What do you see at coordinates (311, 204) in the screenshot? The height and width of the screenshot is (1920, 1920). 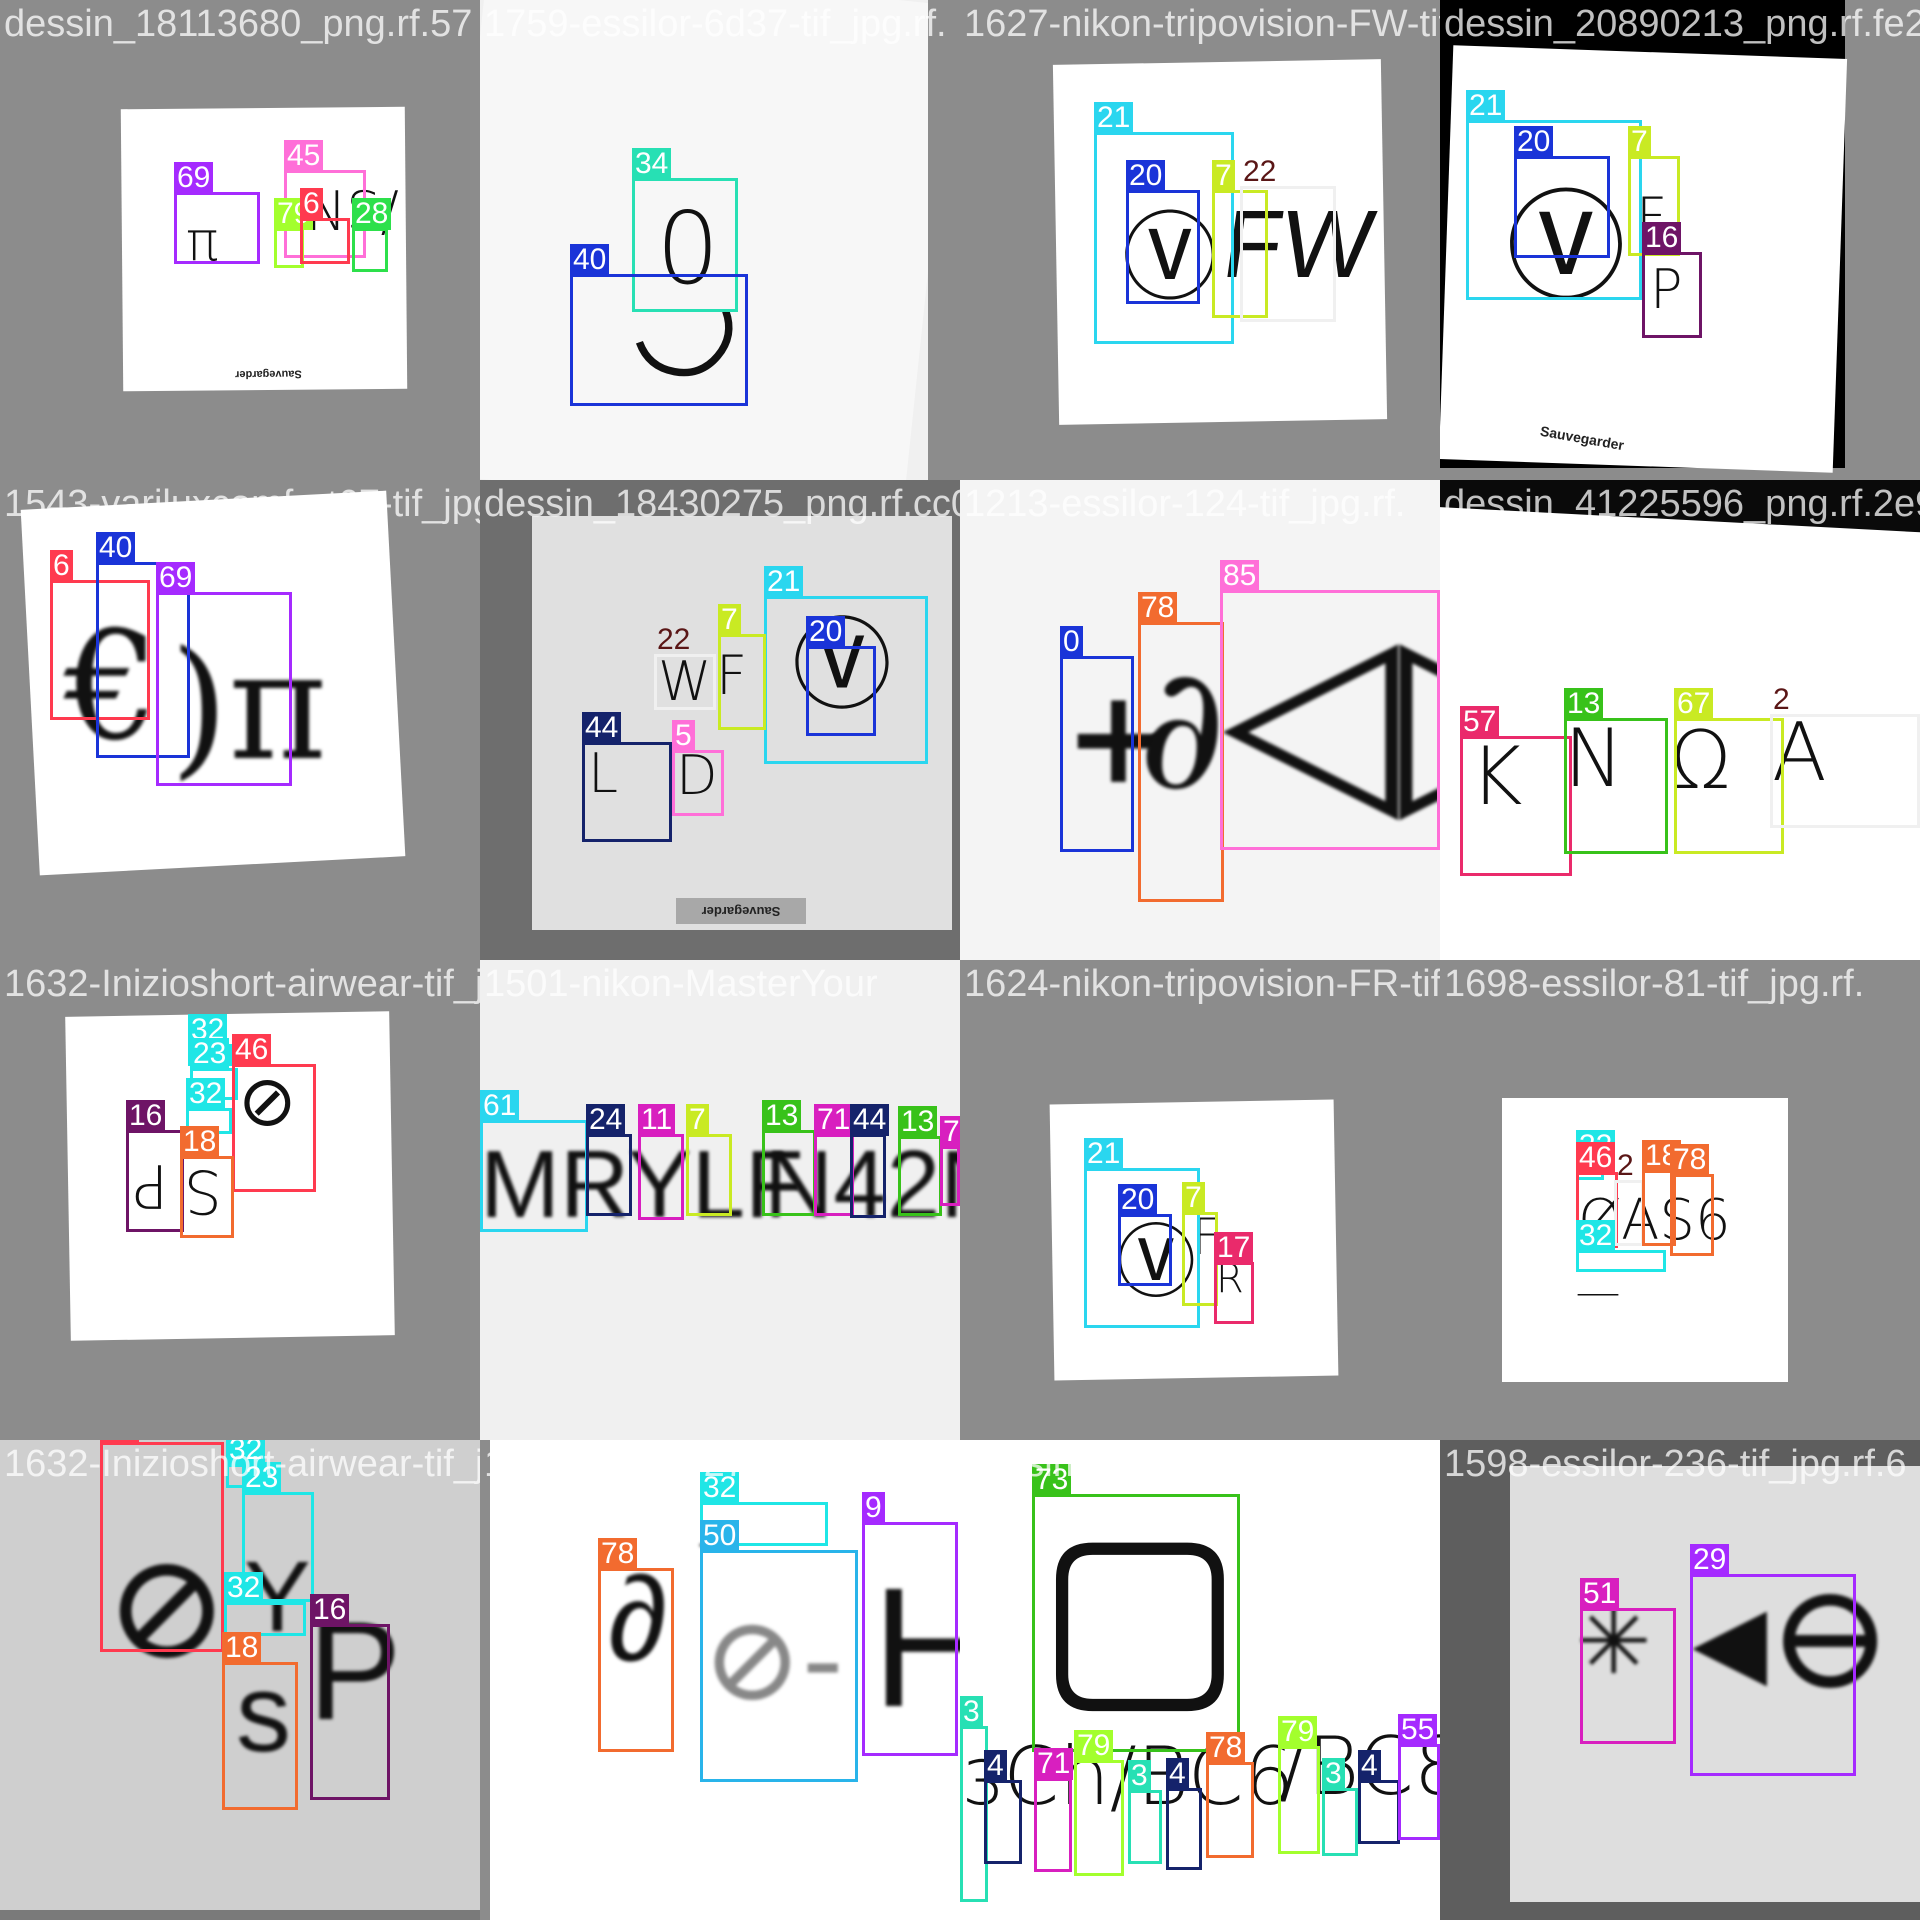 I see `class-label: 6` at bounding box center [311, 204].